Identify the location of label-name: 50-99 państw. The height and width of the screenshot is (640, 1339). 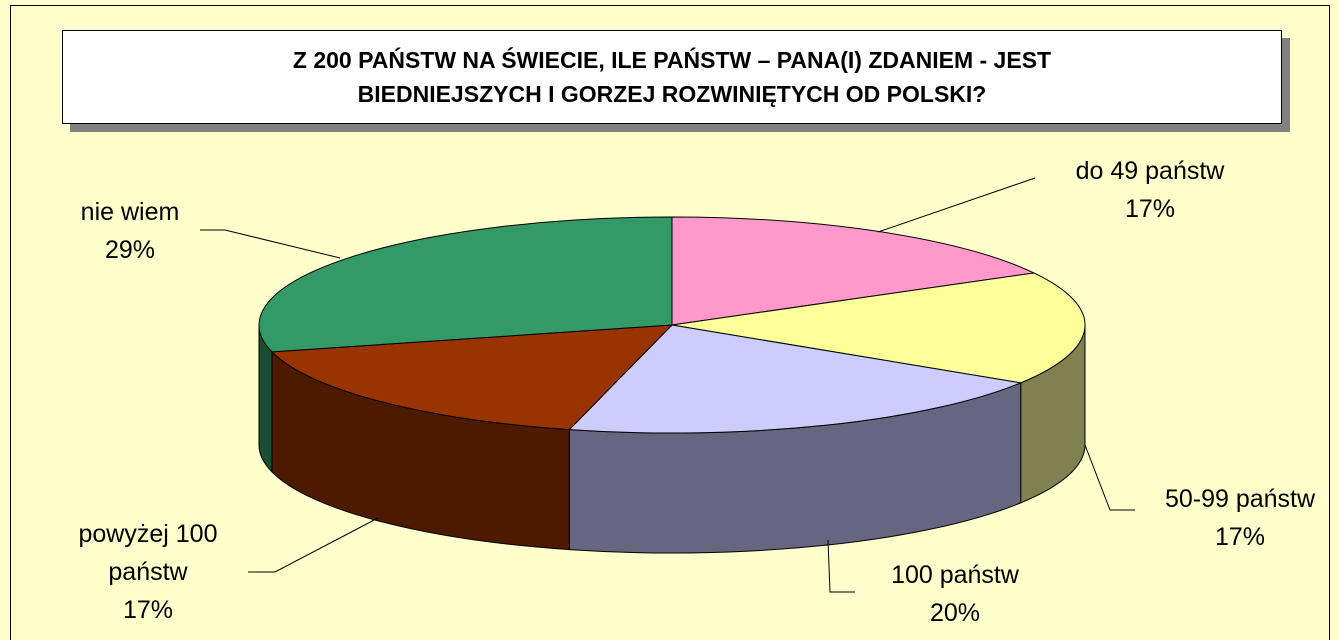
(1240, 499).